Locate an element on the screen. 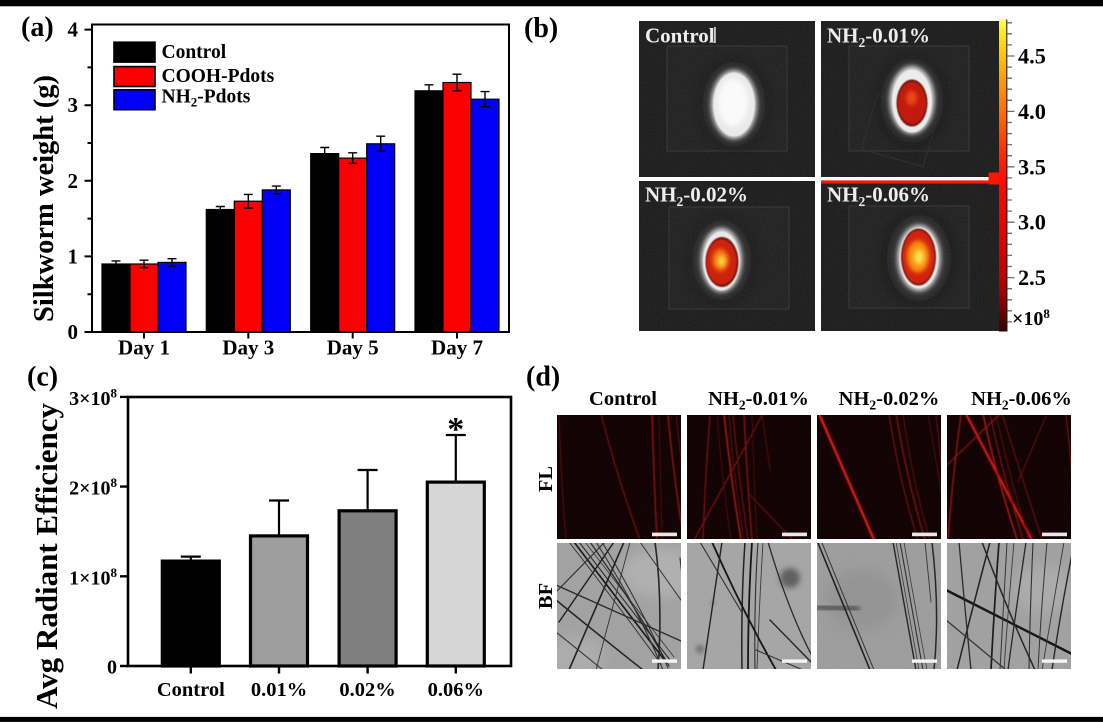 This screenshot has width=1103, height=724. svg-text: 1 is located at coordinates (73, 256).